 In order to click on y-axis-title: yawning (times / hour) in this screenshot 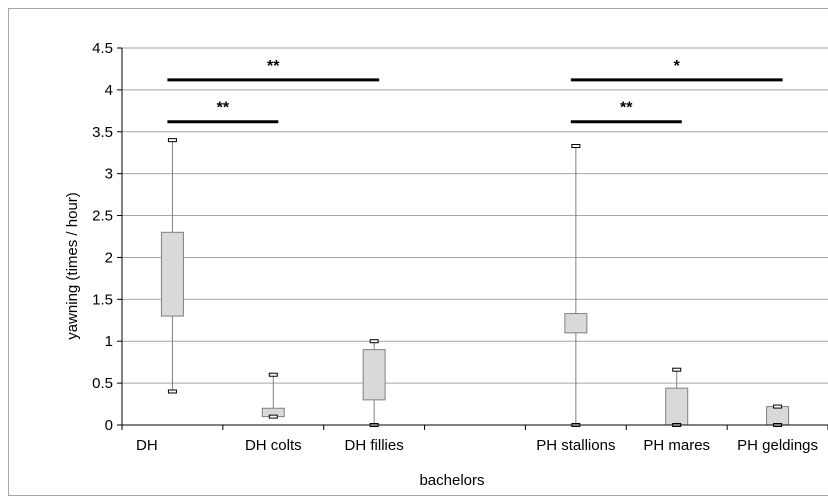, I will do `click(72, 266)`.